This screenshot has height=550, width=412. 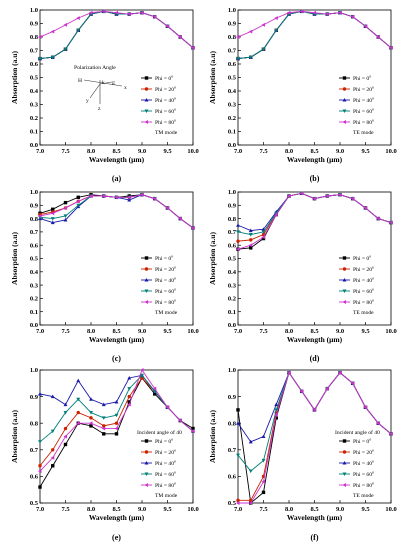 I want to click on panel-label: (d), so click(x=315, y=358).